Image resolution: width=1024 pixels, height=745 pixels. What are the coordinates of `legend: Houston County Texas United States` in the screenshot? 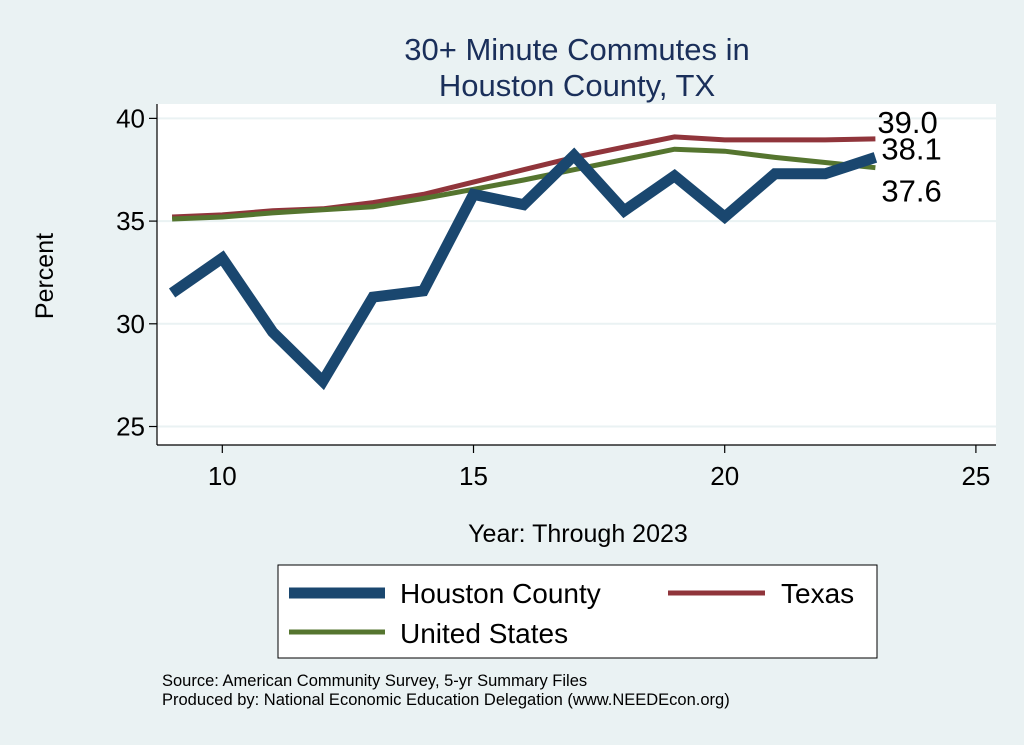 It's located at (577, 611).